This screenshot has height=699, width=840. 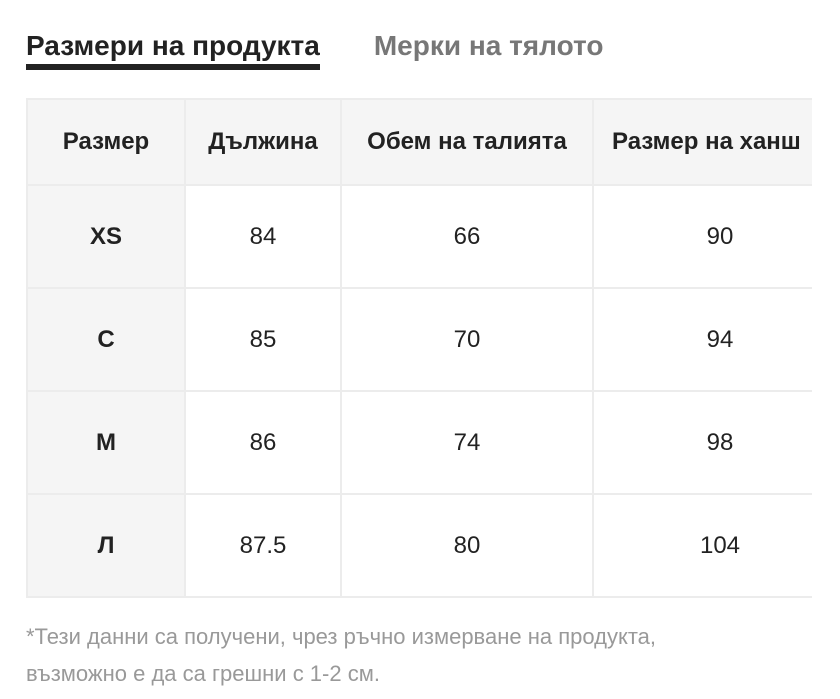 I want to click on table-row: XS 84 66 90, so click(x=419, y=236).